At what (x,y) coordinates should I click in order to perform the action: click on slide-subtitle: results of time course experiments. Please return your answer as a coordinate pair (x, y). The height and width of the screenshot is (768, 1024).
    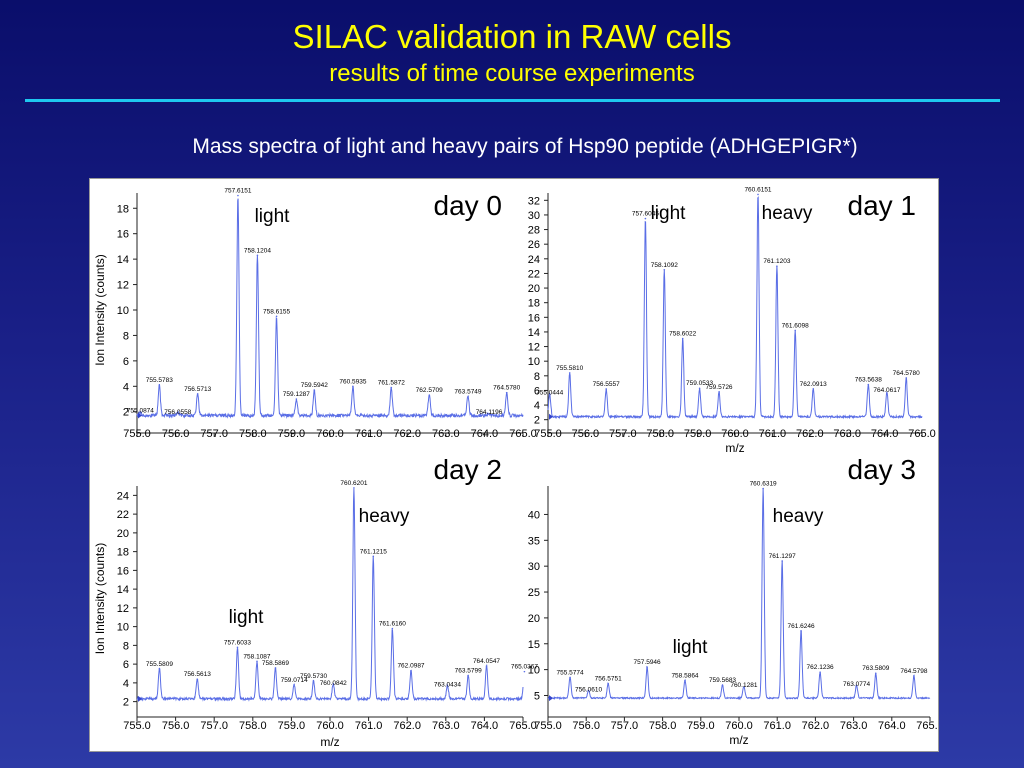
    Looking at the image, I should click on (512, 73).